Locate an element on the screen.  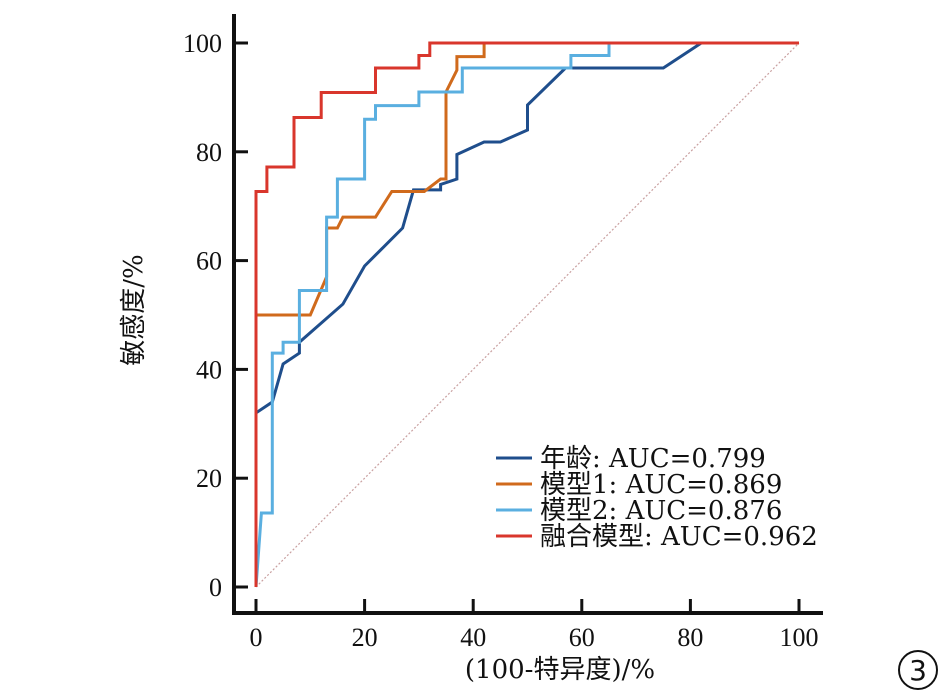
x-tick-label: 100 is located at coordinates (799, 637).